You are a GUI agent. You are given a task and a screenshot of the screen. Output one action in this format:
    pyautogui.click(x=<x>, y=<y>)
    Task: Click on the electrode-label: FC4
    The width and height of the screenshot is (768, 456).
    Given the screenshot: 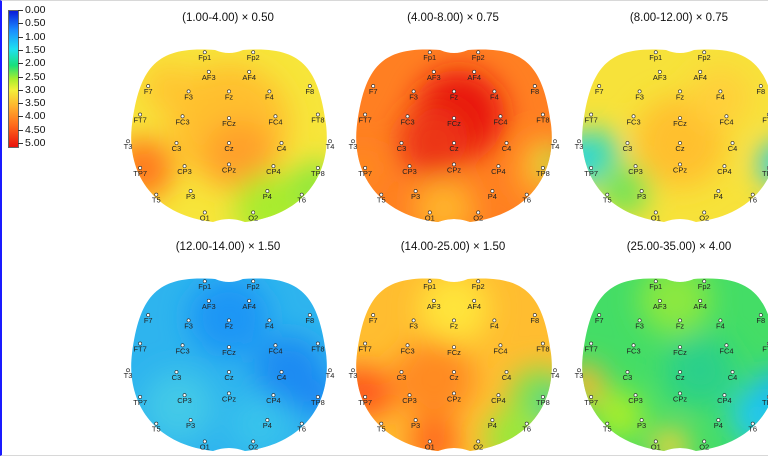 What is the action you would take?
    pyautogui.click(x=726, y=121)
    